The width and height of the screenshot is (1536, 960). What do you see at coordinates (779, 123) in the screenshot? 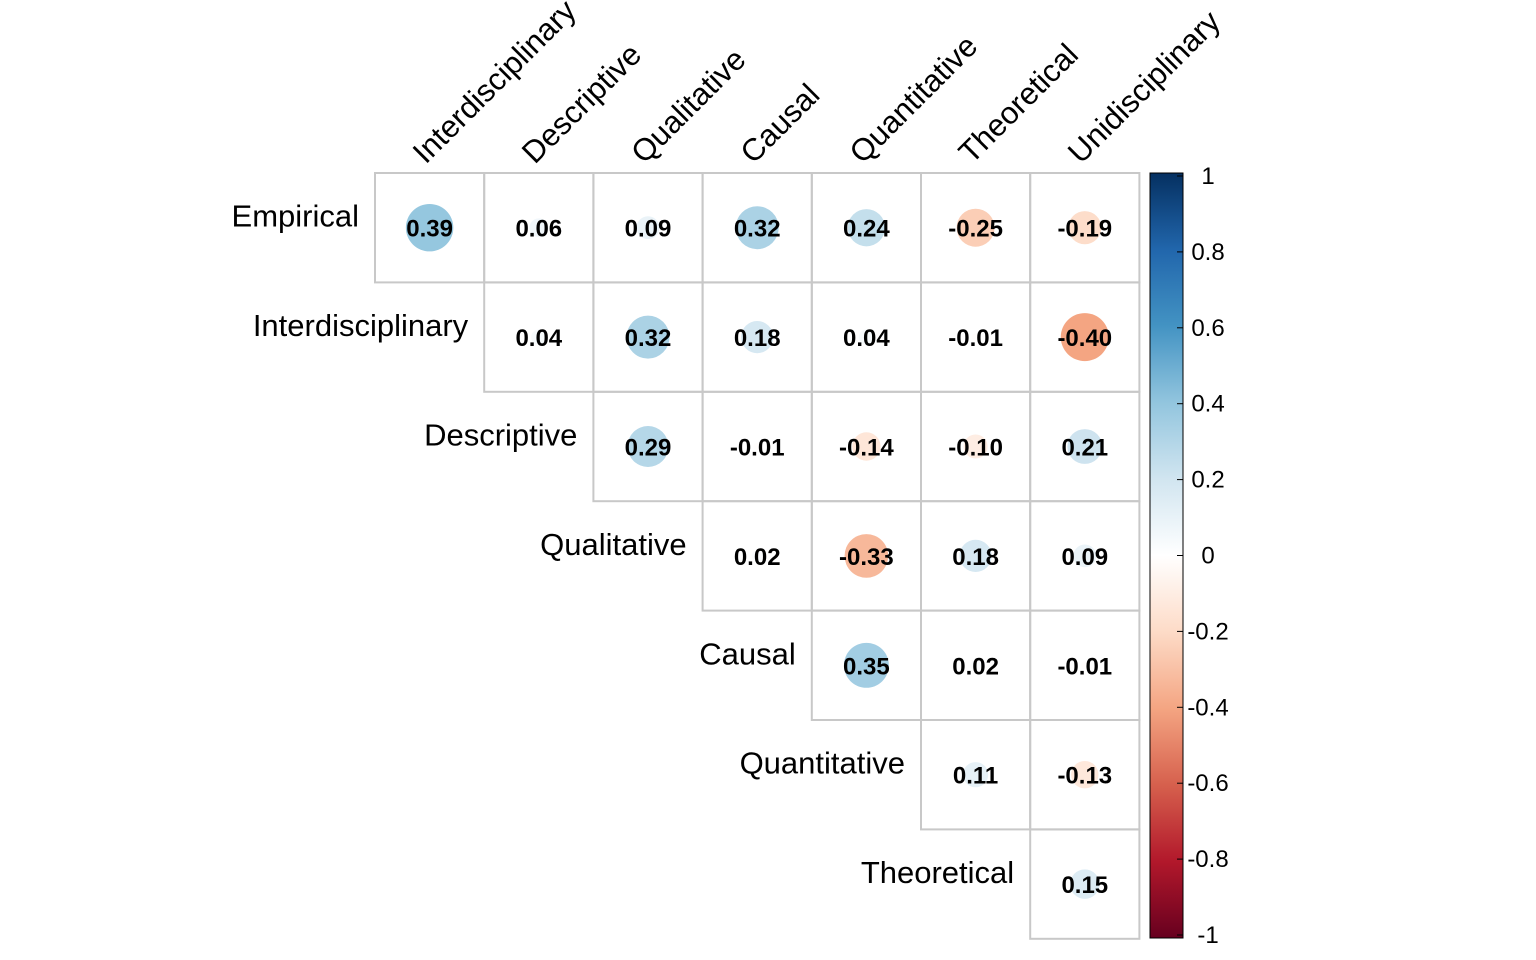
I see `column-label-causal: Causal` at bounding box center [779, 123].